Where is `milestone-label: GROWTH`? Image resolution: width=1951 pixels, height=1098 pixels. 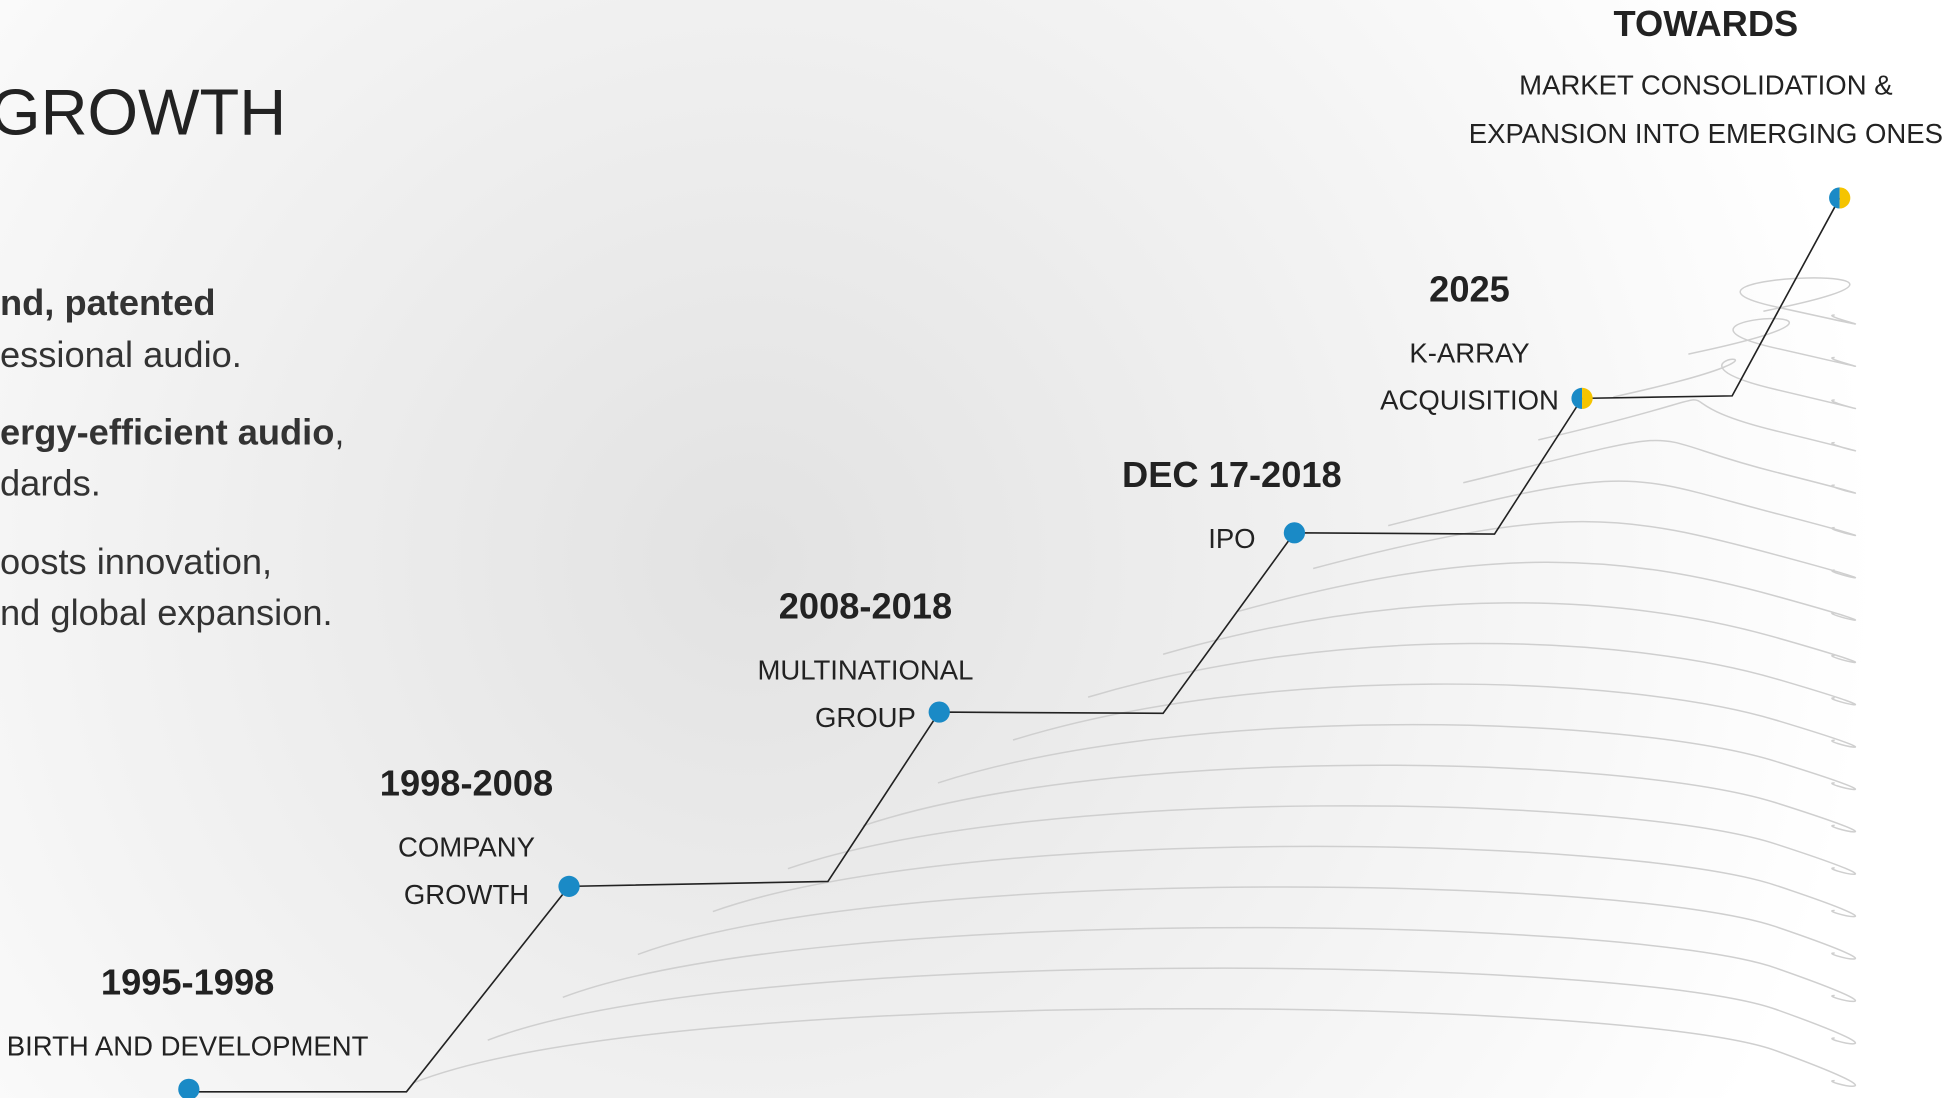
milestone-label: GROWTH is located at coordinates (466, 894).